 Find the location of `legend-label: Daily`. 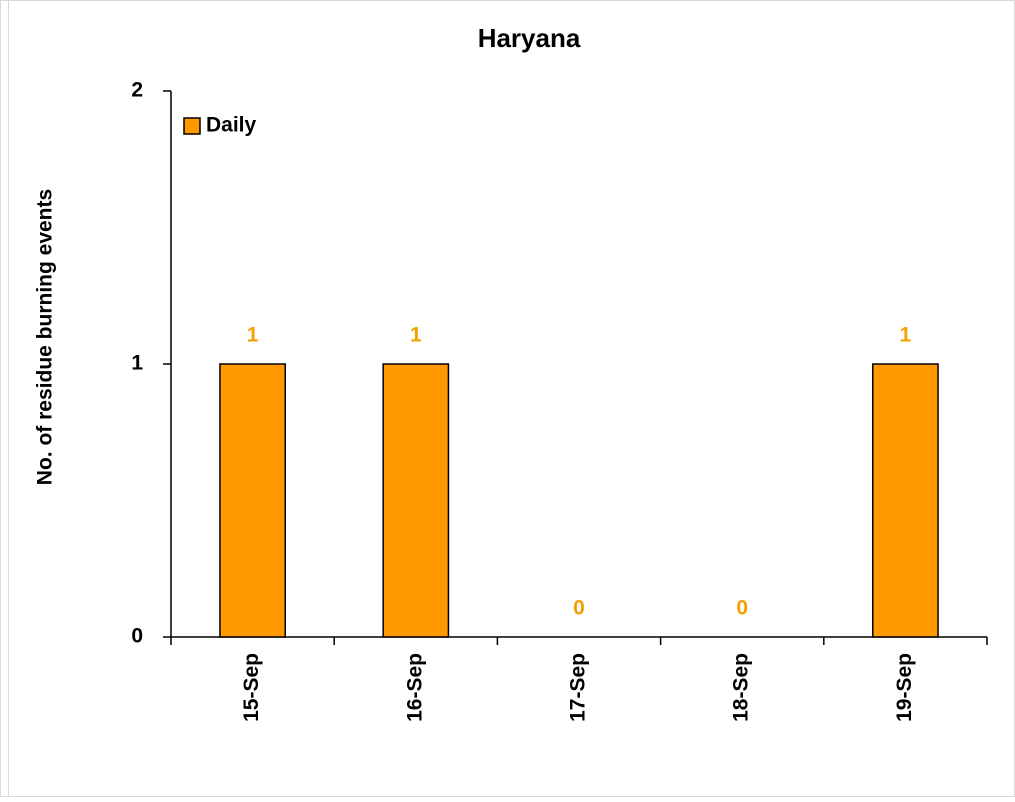

legend-label: Daily is located at coordinates (231, 125).